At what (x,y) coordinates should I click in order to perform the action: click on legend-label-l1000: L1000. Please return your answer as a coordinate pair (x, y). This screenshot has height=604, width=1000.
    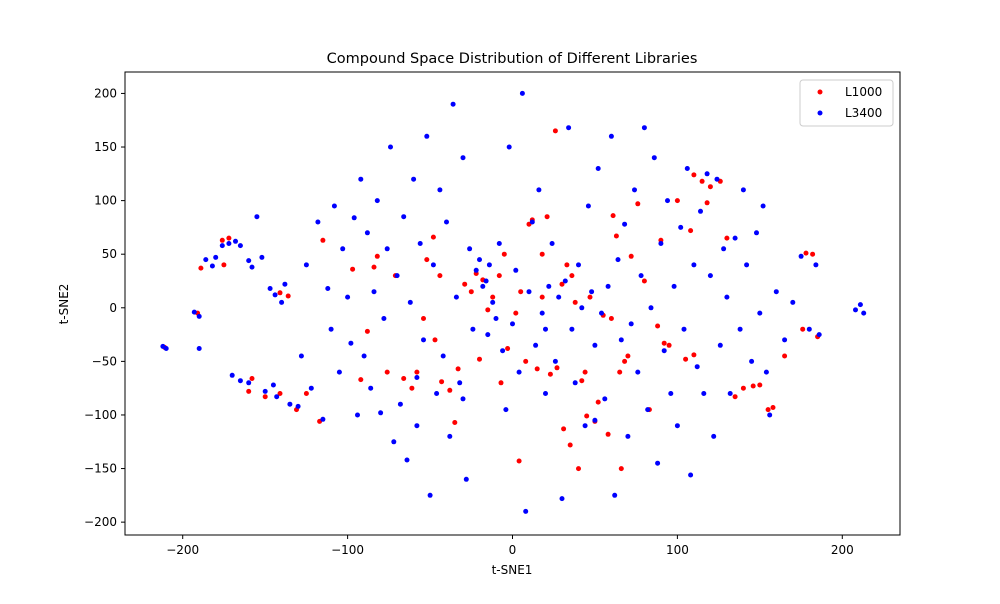
    Looking at the image, I should click on (863, 92).